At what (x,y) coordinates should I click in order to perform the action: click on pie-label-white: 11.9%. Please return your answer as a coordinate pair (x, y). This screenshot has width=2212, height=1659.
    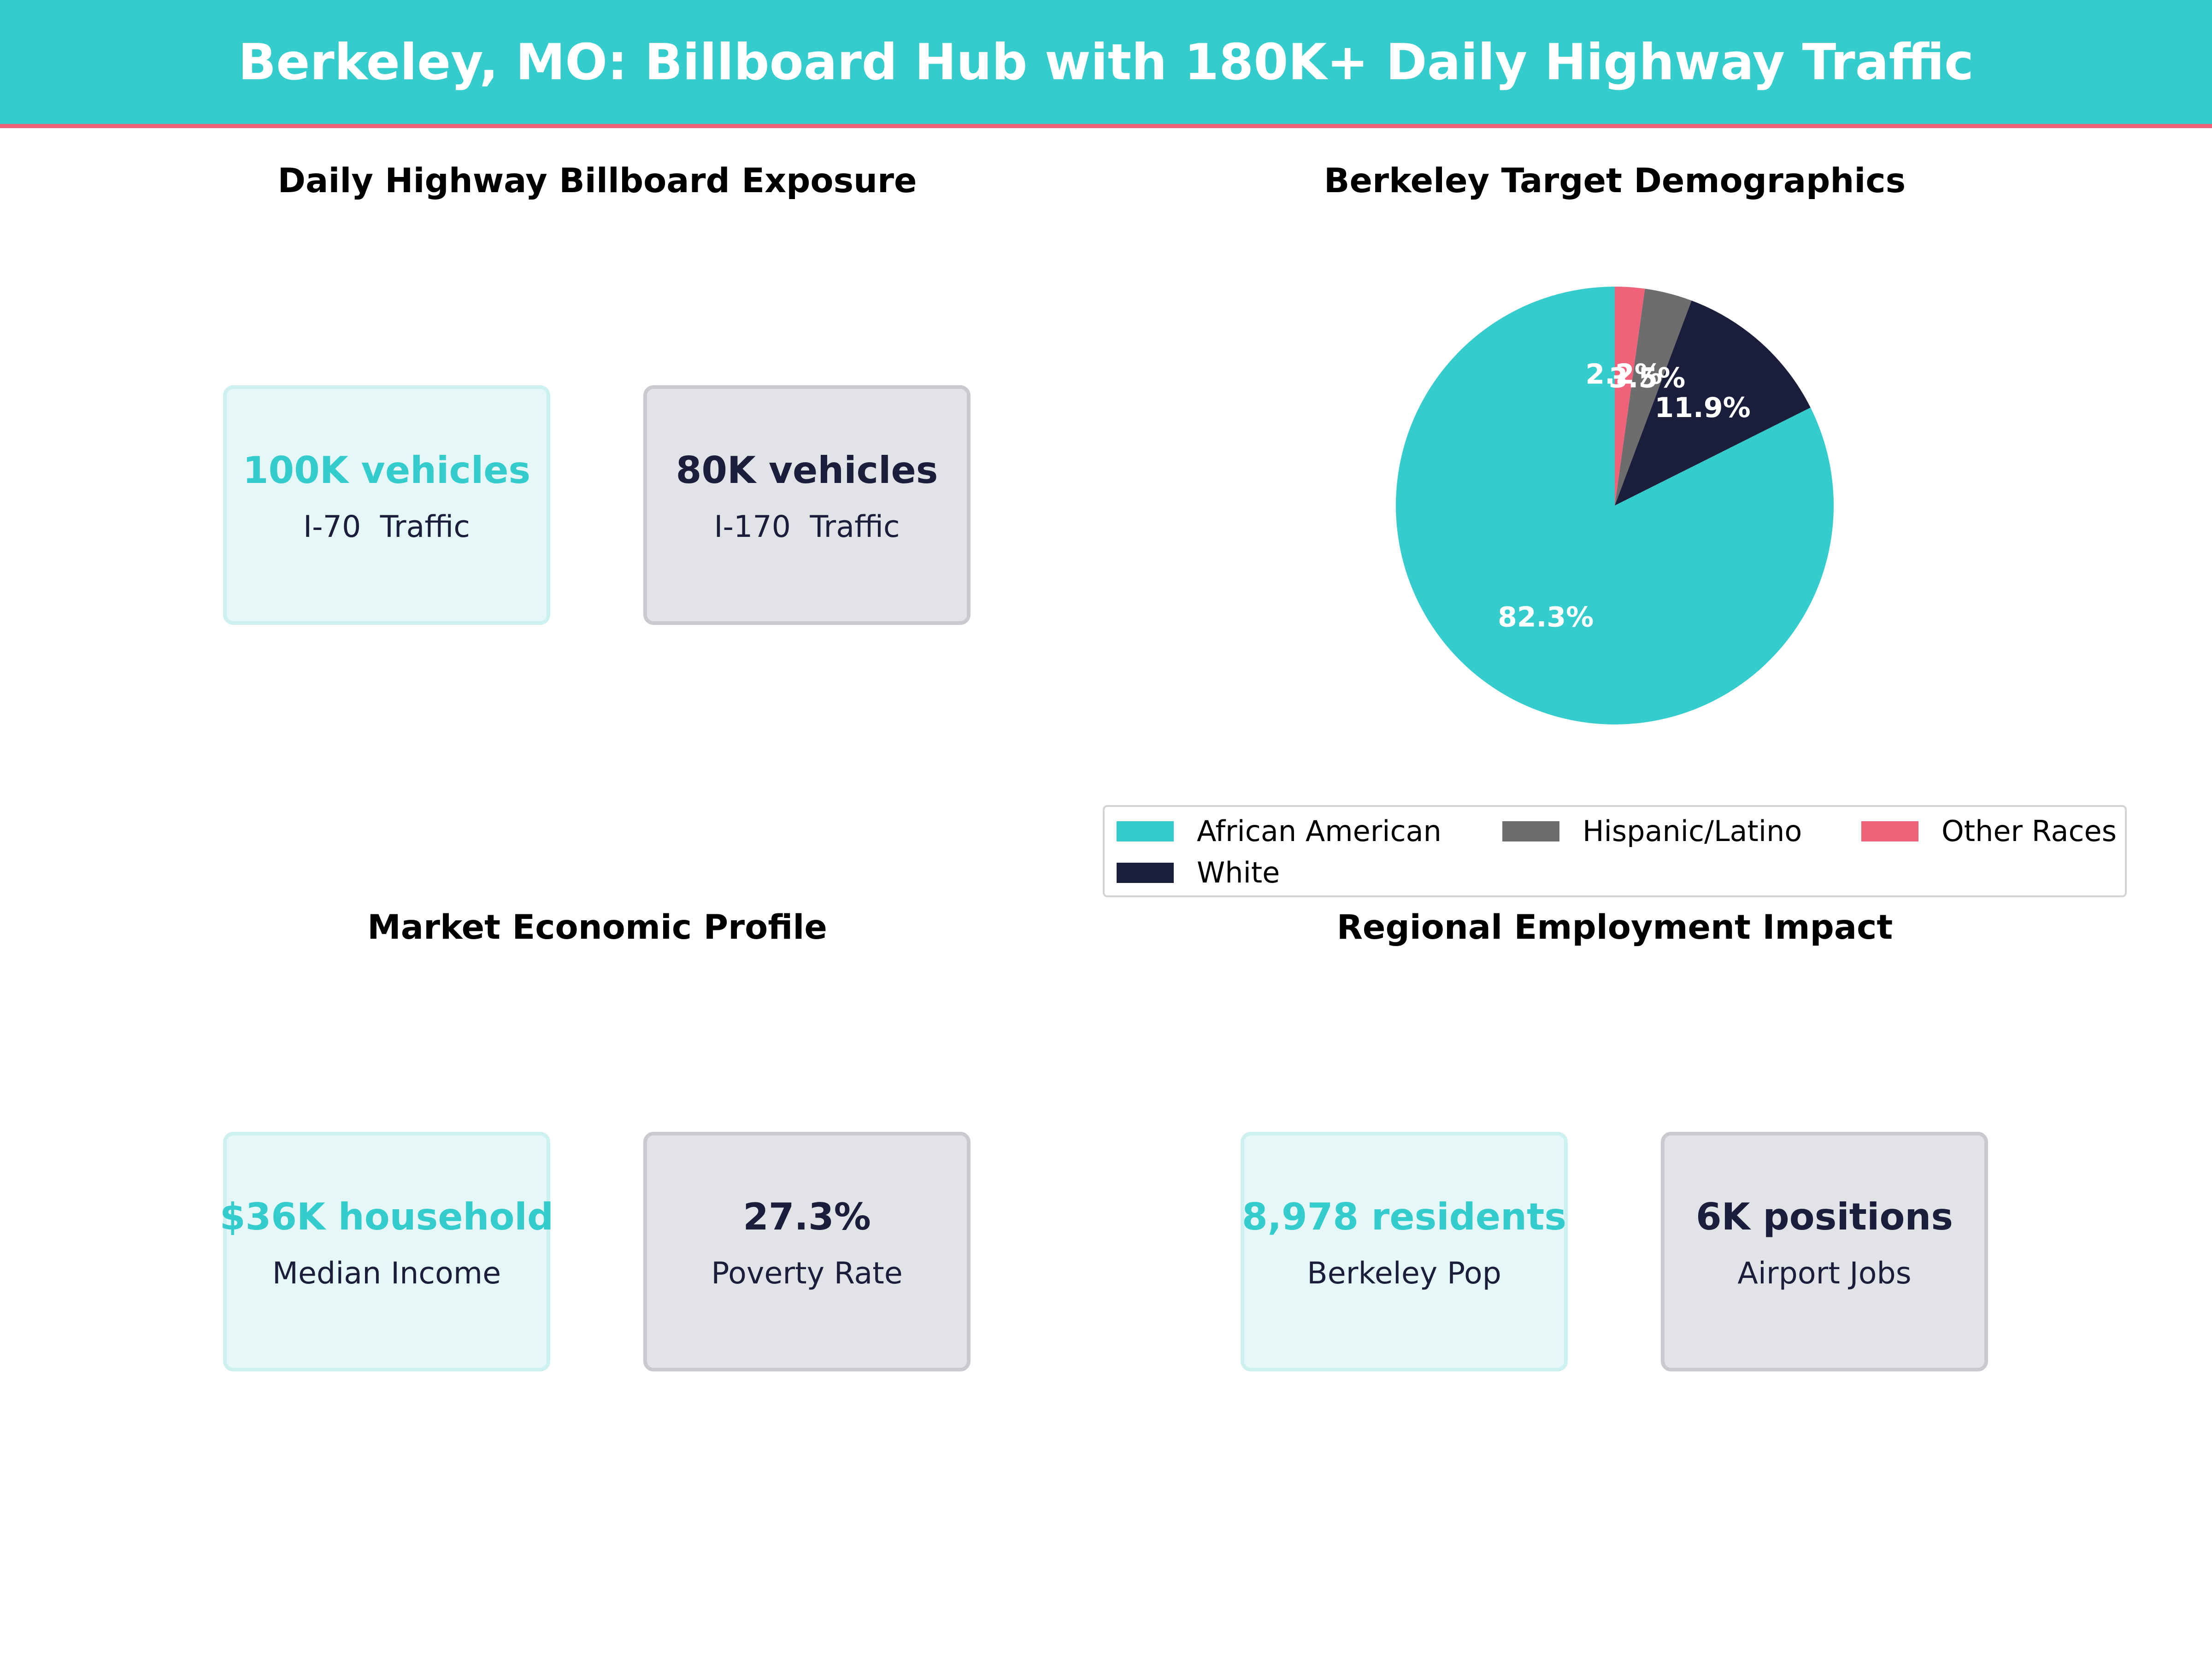
    Looking at the image, I should click on (1703, 408).